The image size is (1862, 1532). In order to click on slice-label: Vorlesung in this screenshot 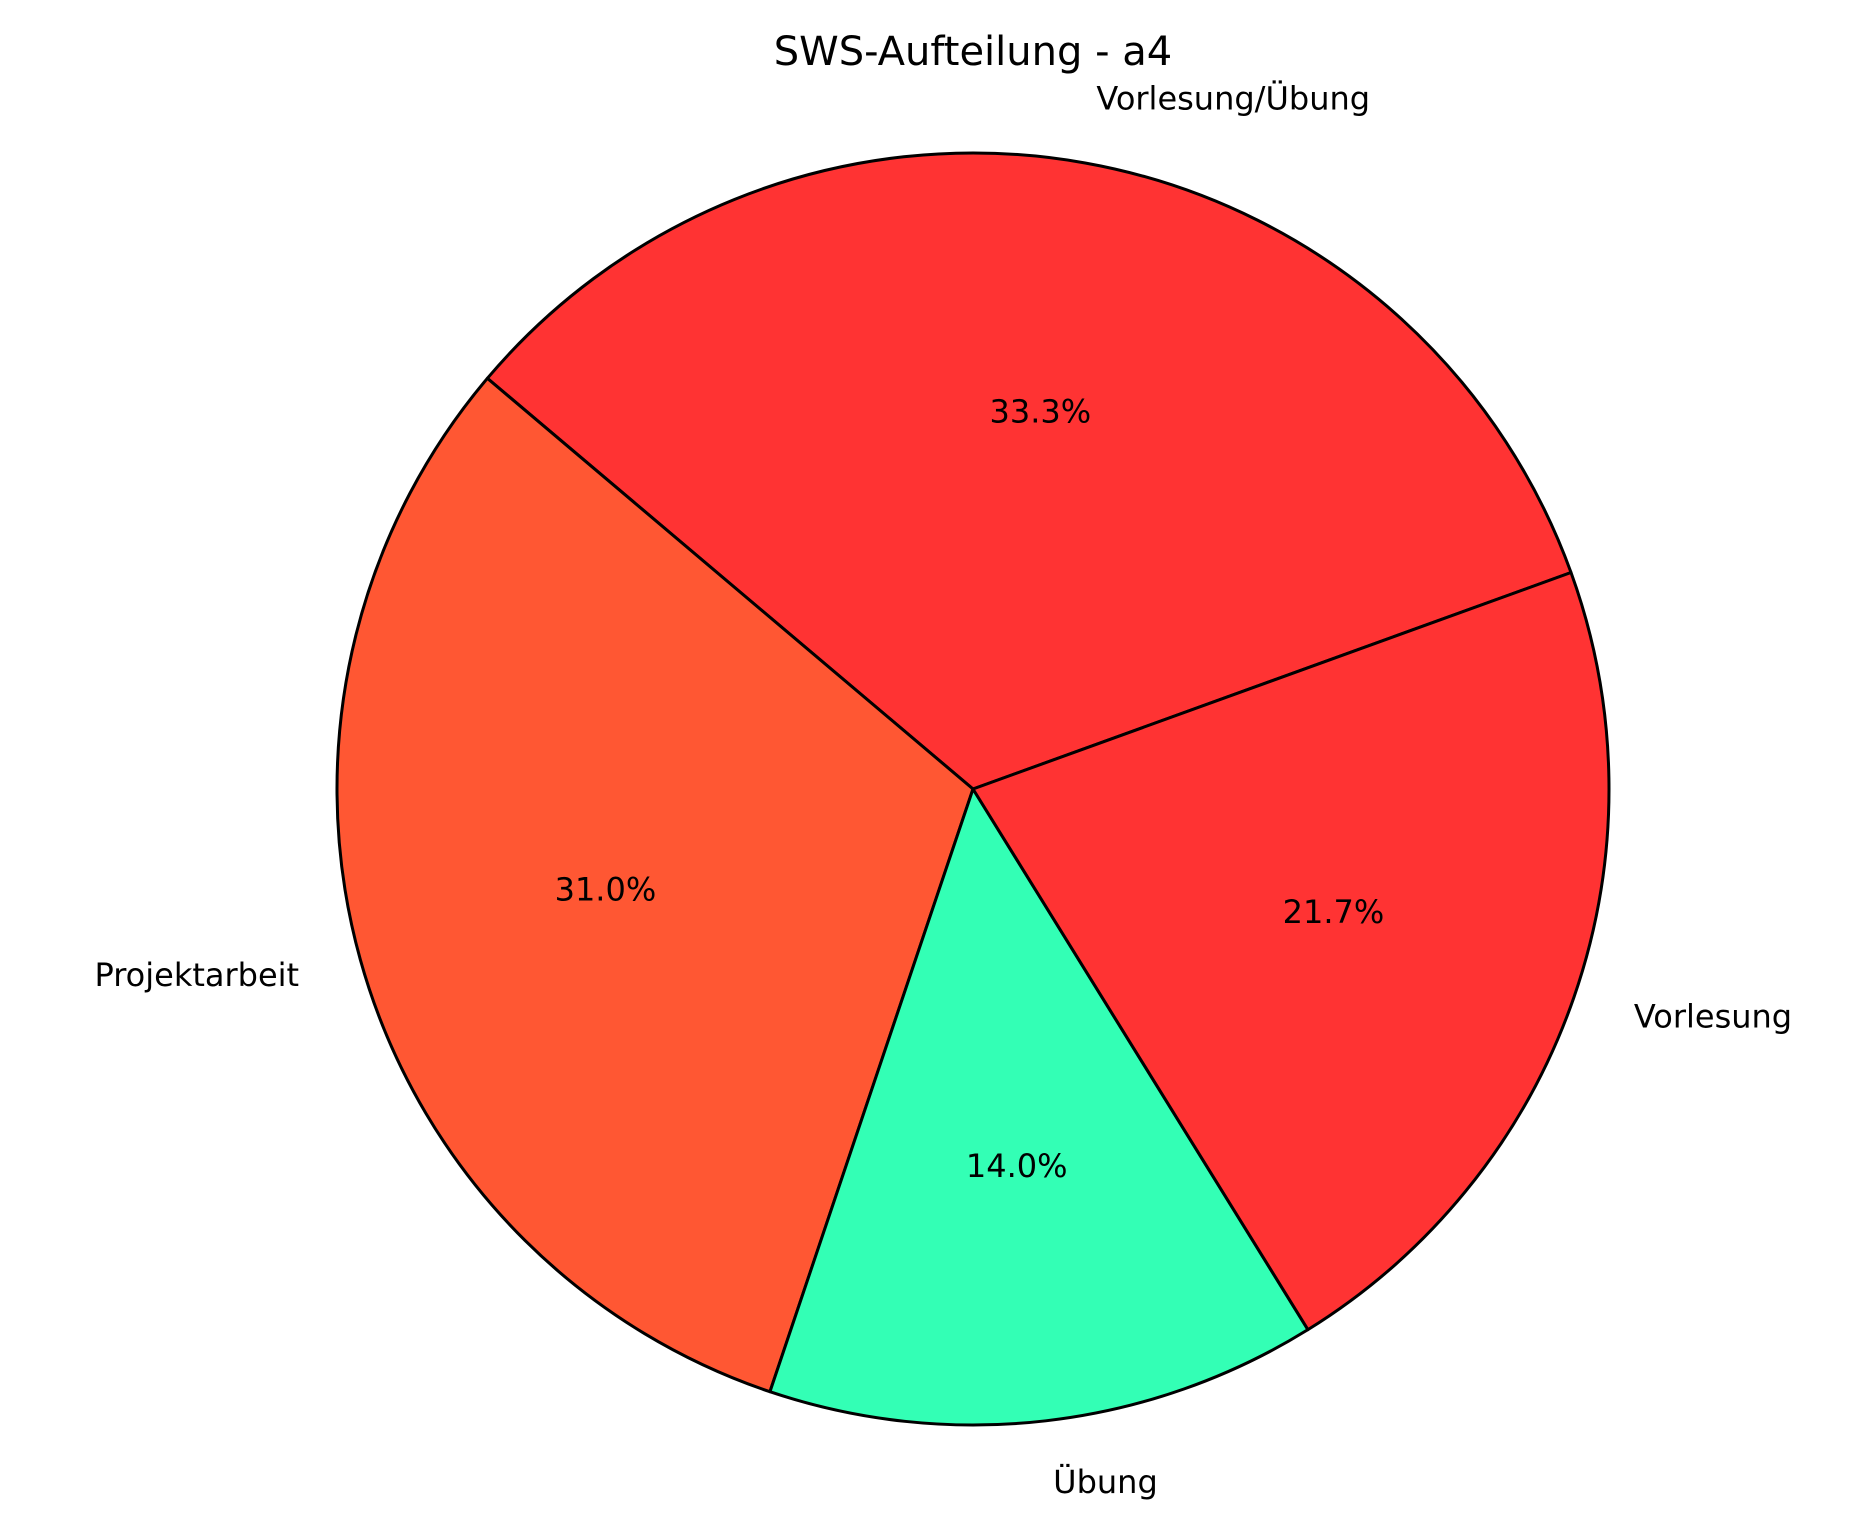, I will do `click(1713, 1017)`.